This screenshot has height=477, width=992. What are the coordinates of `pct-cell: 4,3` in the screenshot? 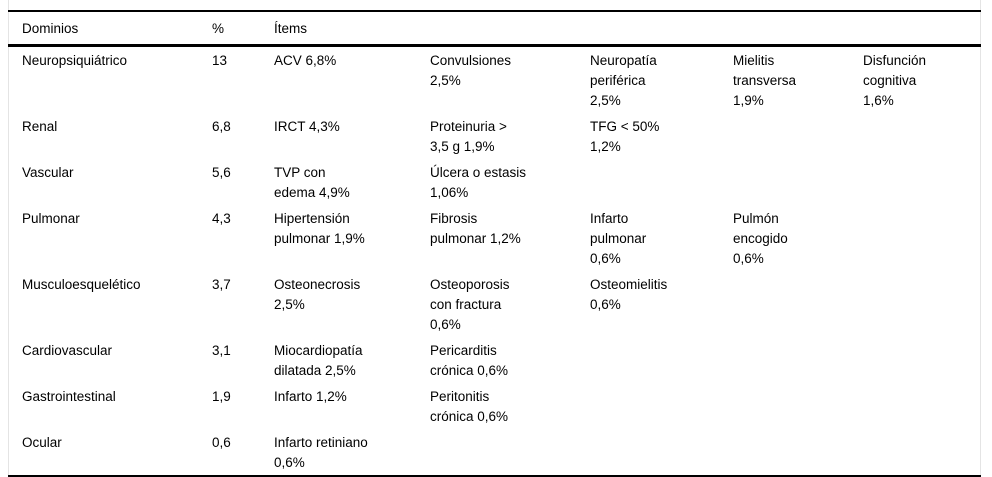 It's located at (221, 218).